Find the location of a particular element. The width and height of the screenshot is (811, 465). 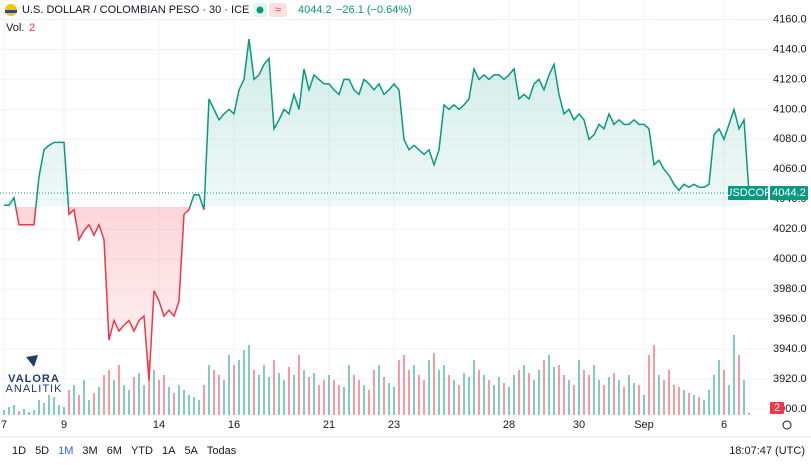

clock: 18:07:47 (UTC) is located at coordinates (767, 451).